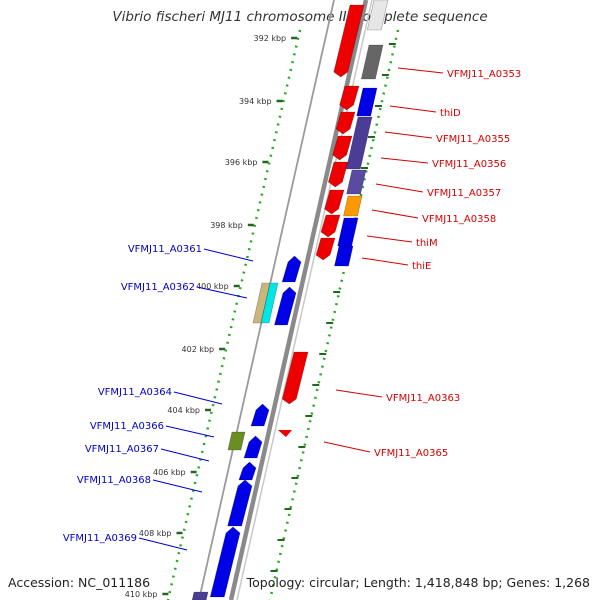 Image resolution: width=600 pixels, height=600 pixels. I want to click on scale-tick-label: 394 kbp, so click(255, 101).